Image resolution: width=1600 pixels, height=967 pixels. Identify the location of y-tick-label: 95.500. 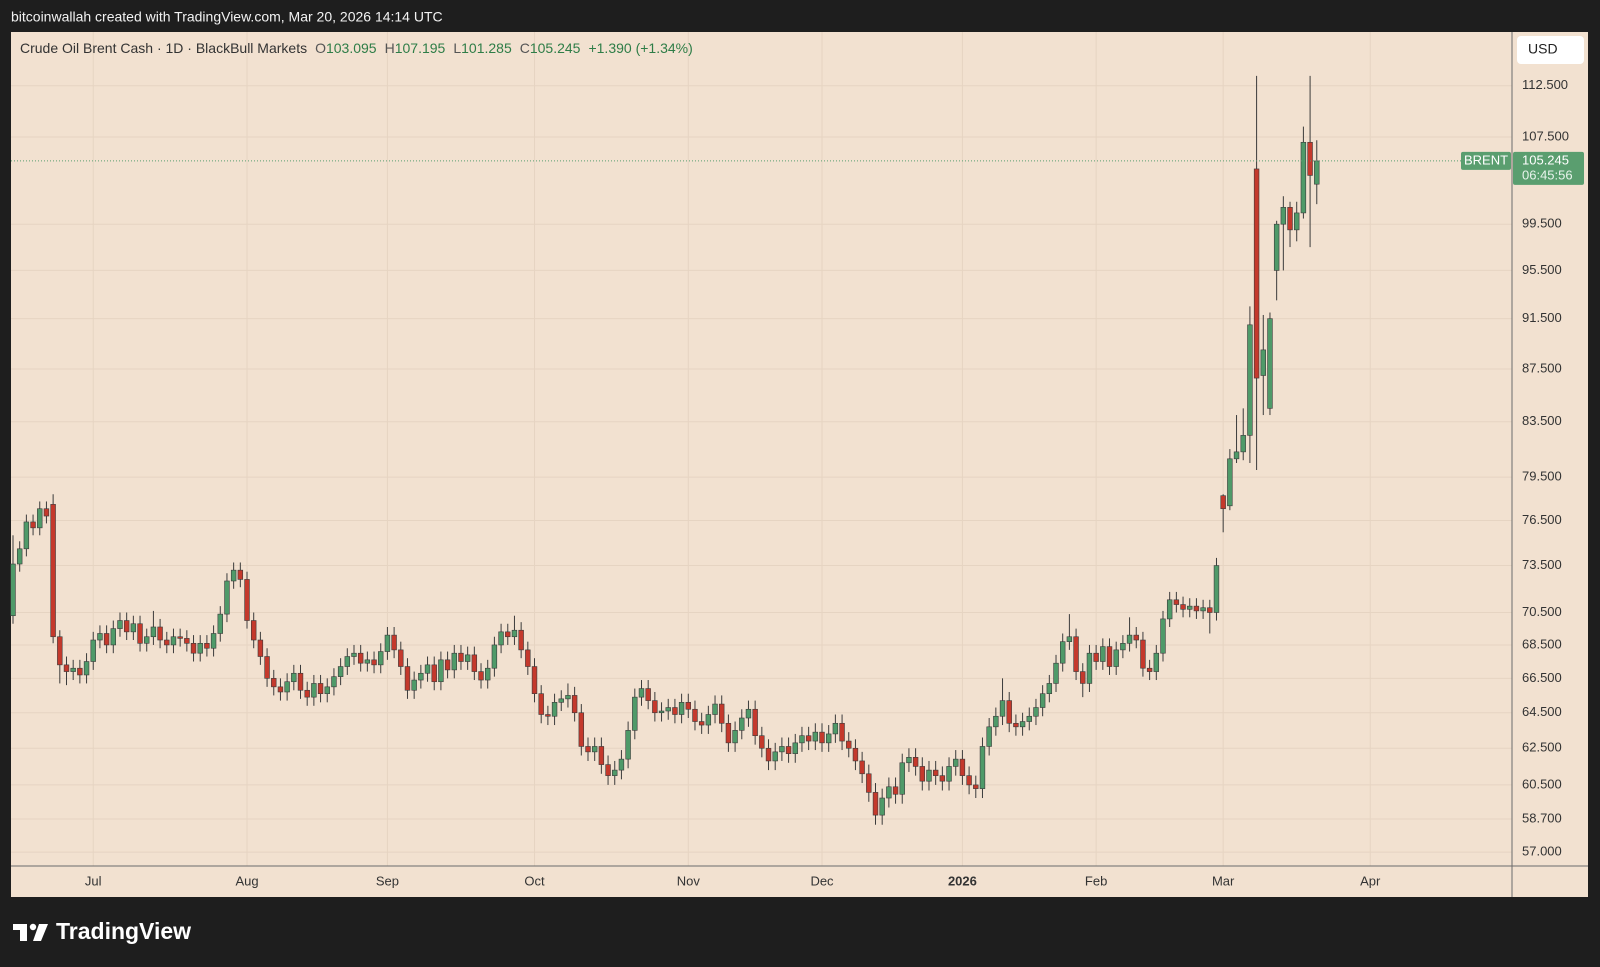
(1542, 269).